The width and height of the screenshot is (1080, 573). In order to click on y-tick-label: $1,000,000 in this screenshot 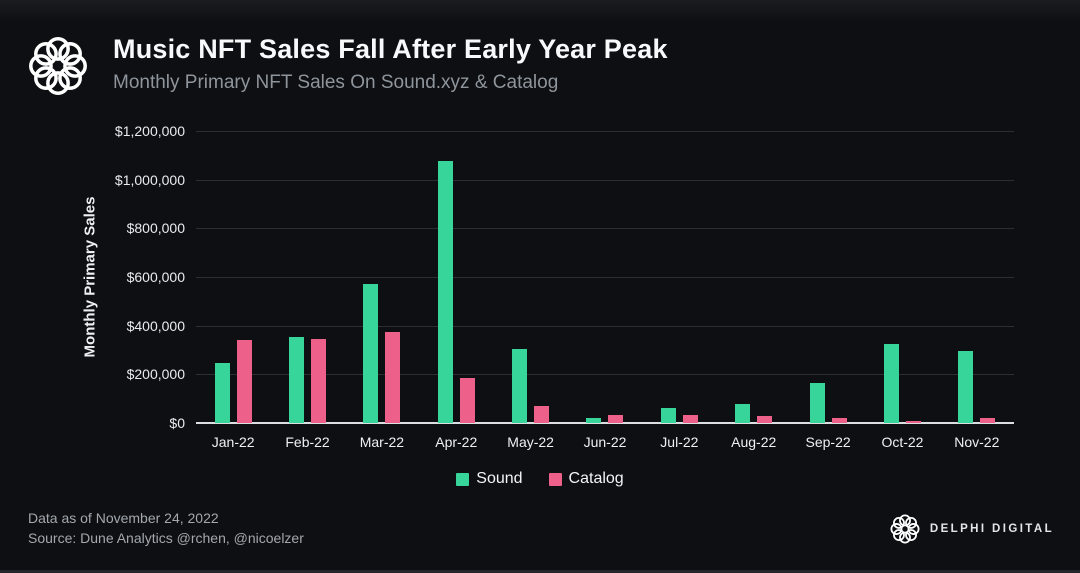, I will do `click(149, 180)`.